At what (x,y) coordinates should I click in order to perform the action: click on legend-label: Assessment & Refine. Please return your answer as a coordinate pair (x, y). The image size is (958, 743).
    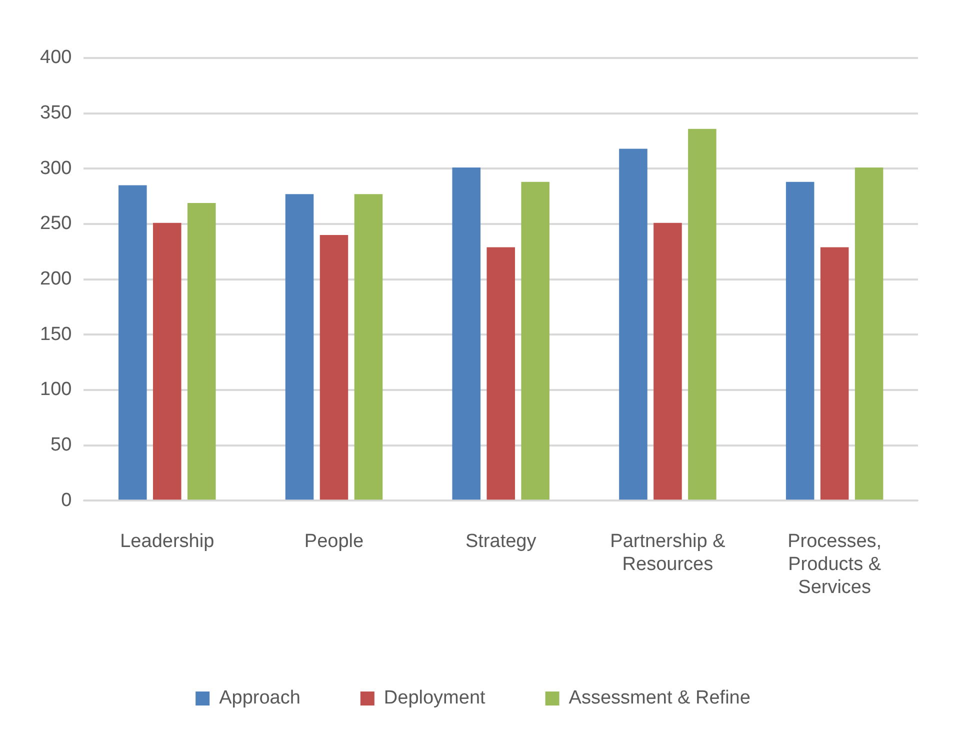
    Looking at the image, I should click on (659, 698).